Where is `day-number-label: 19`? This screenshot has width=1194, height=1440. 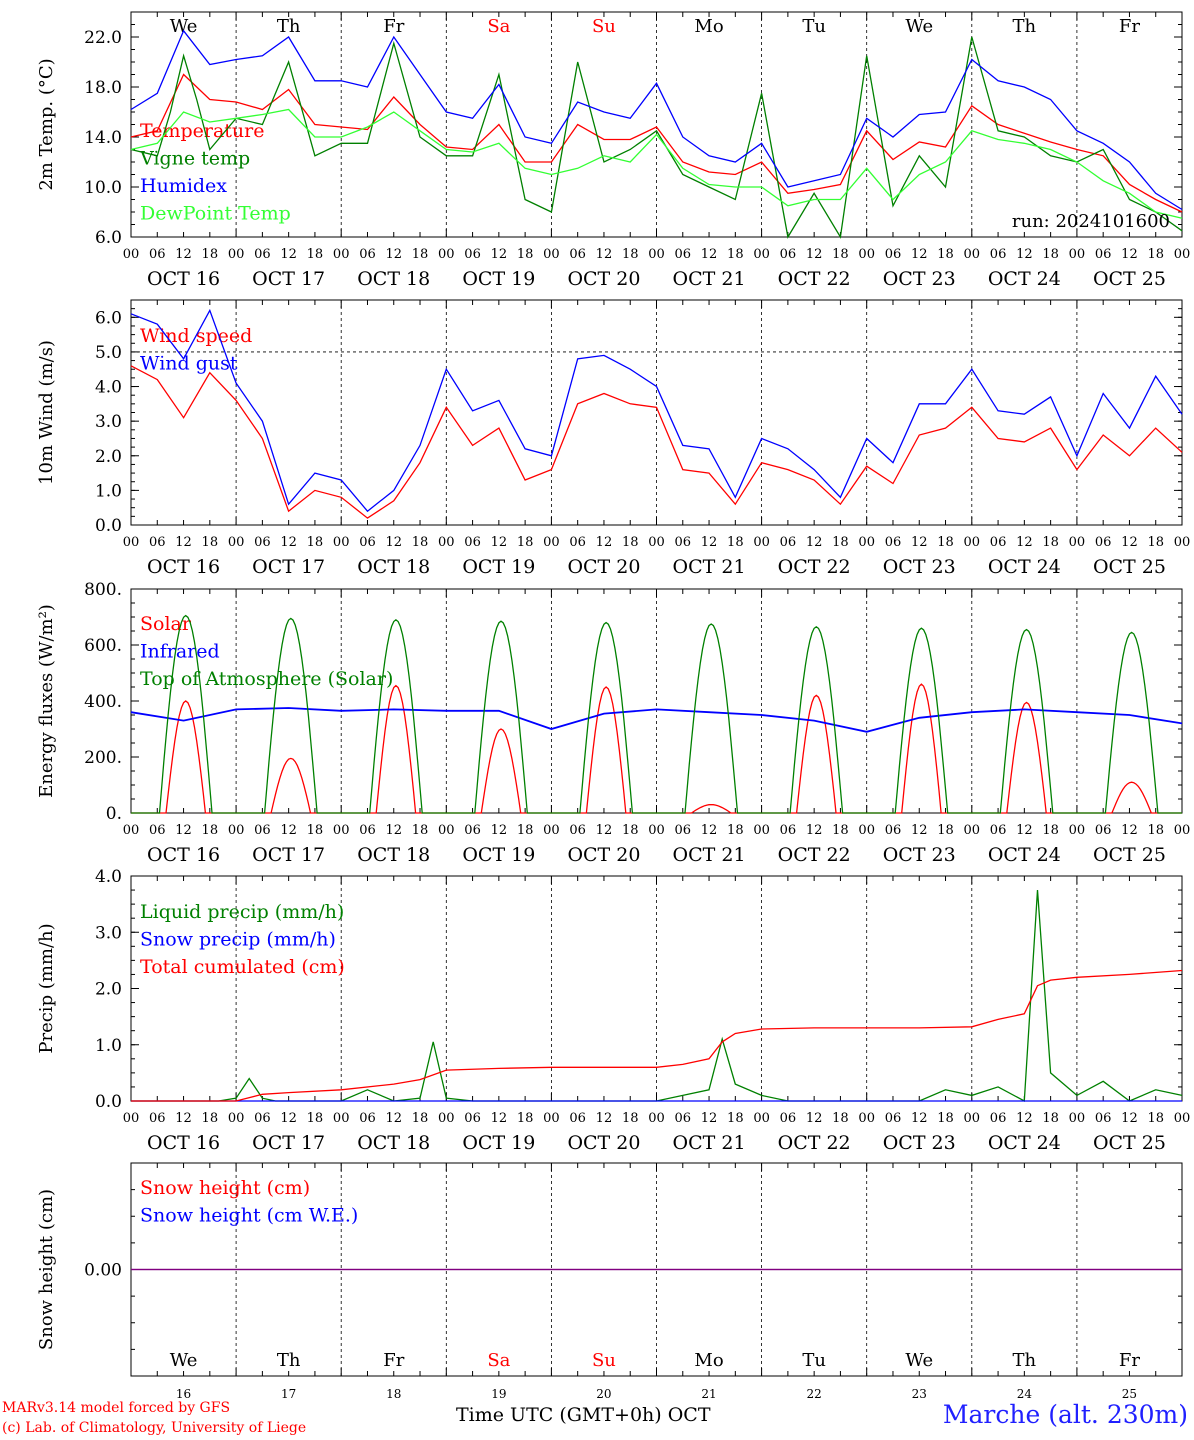 day-number-label: 19 is located at coordinates (498, 1394).